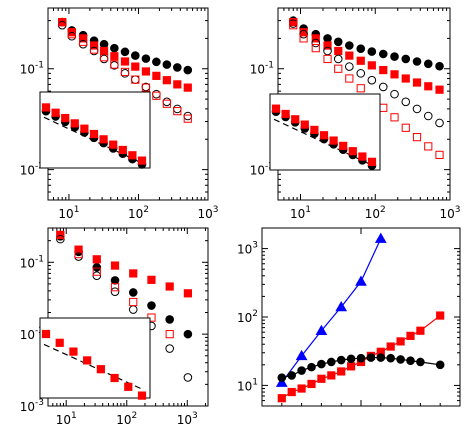 Image resolution: width=469 pixels, height=430 pixels. What do you see at coordinates (458, 210) in the screenshot?
I see `tick-exponent: 3` at bounding box center [458, 210].